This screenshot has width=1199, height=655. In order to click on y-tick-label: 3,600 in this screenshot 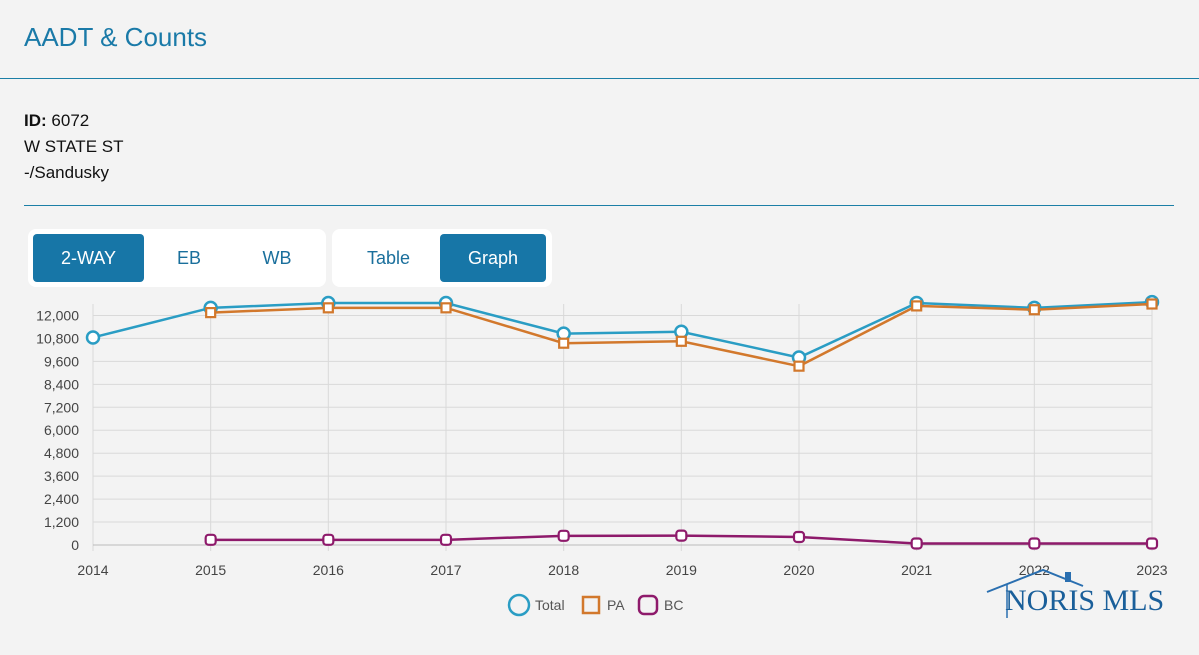, I will do `click(61, 476)`.